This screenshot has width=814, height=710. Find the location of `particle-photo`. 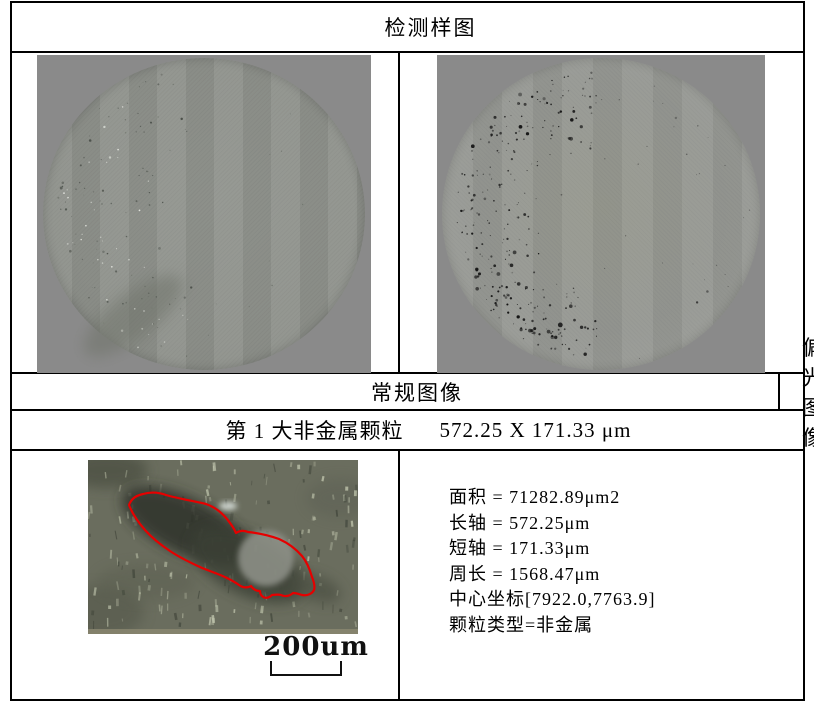

particle-photo is located at coordinates (223, 547).